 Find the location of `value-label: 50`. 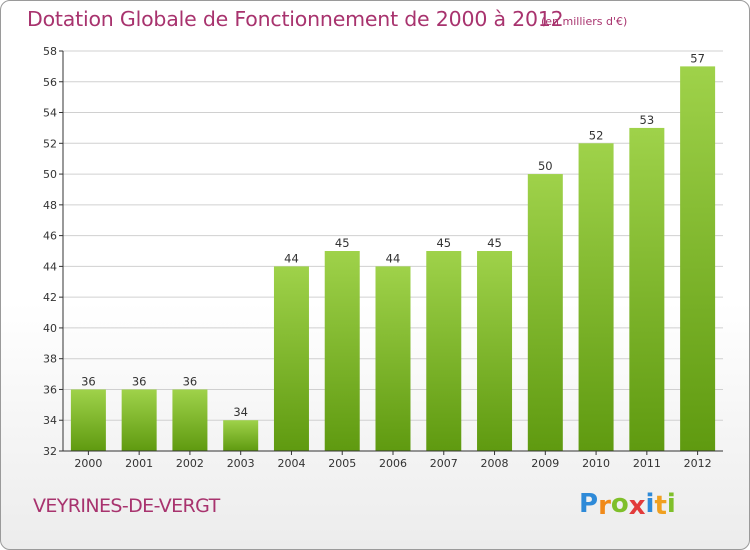

value-label: 50 is located at coordinates (545, 166).